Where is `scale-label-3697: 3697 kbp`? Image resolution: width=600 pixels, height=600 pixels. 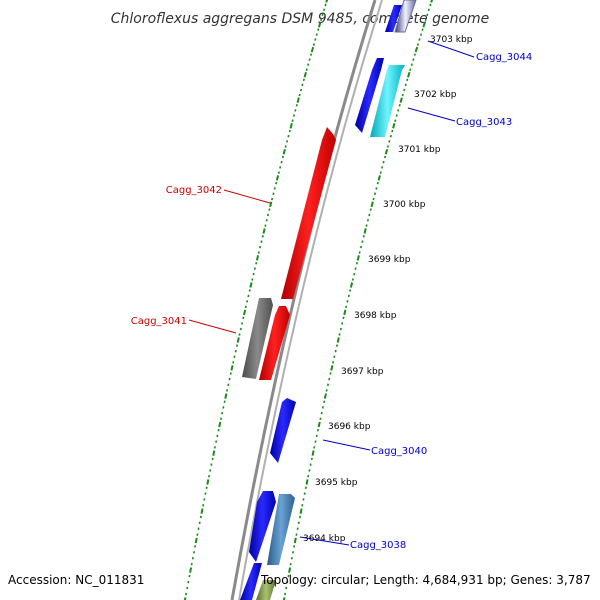 scale-label-3697: 3697 kbp is located at coordinates (362, 372).